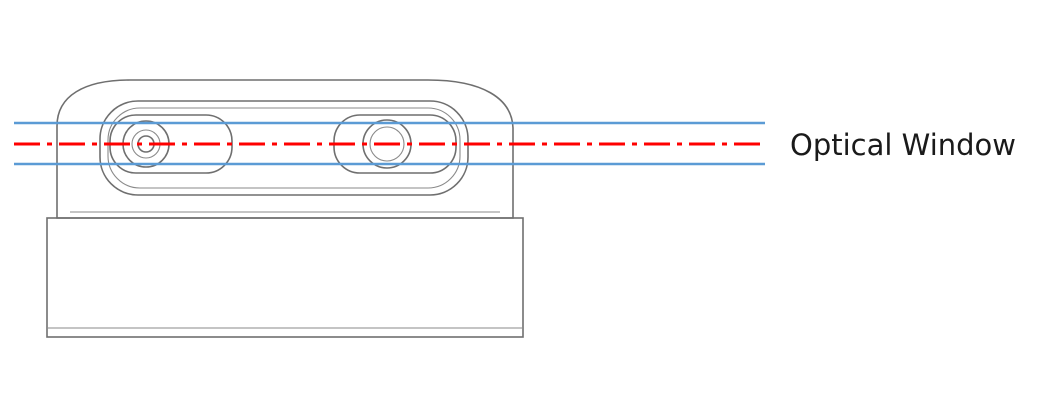  I want to click on camera-front-panel-outer, so click(284, 148).